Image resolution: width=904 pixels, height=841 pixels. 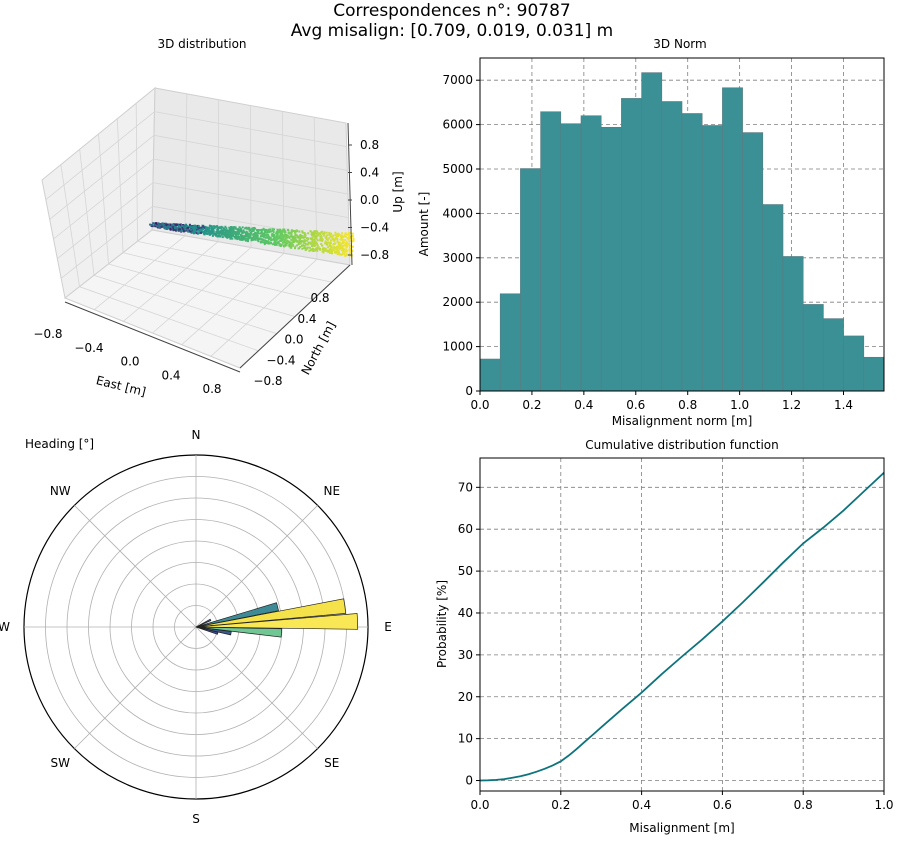 I want to click on histogram-ytick-label-7: 7000, so click(x=457, y=80).